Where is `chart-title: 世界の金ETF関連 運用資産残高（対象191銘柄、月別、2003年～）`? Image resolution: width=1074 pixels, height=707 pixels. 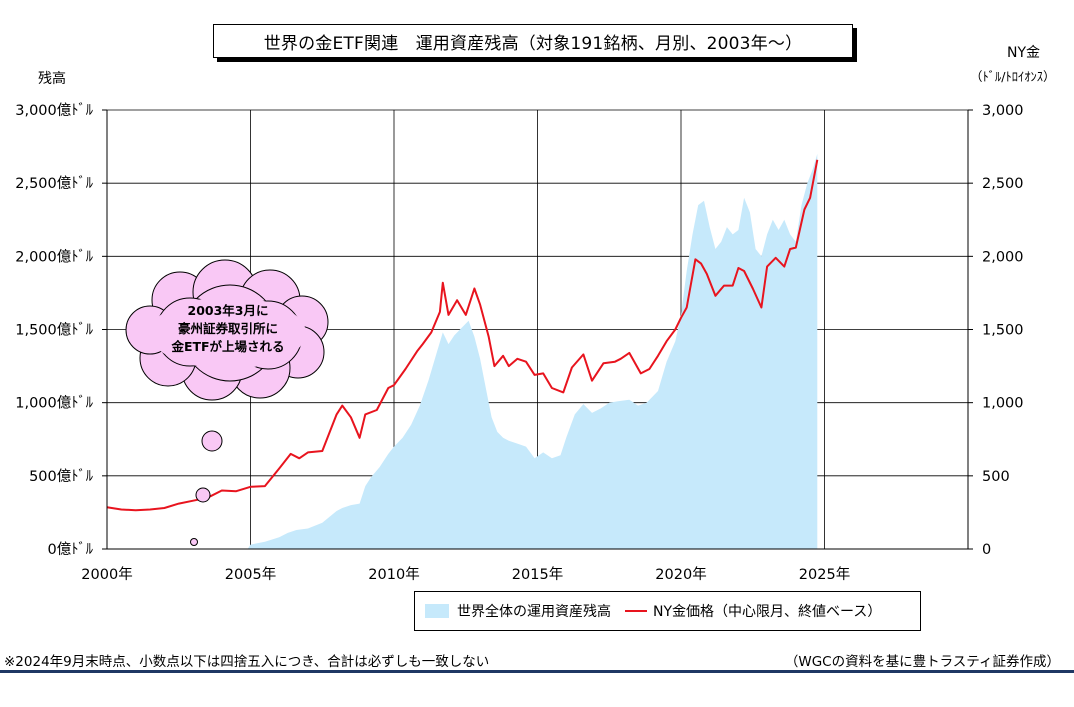
chart-title: 世界の金ETF関連 運用資産残高（対象191銘柄、月別、2003年～） is located at coordinates (533, 41).